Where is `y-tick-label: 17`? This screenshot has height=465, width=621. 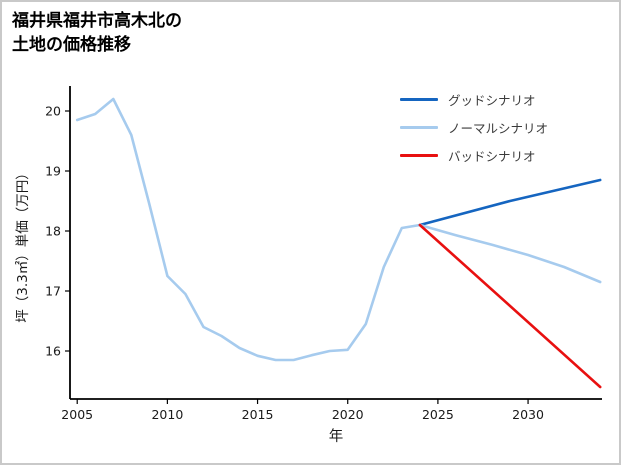 y-tick-label: 17 is located at coordinates (53, 291).